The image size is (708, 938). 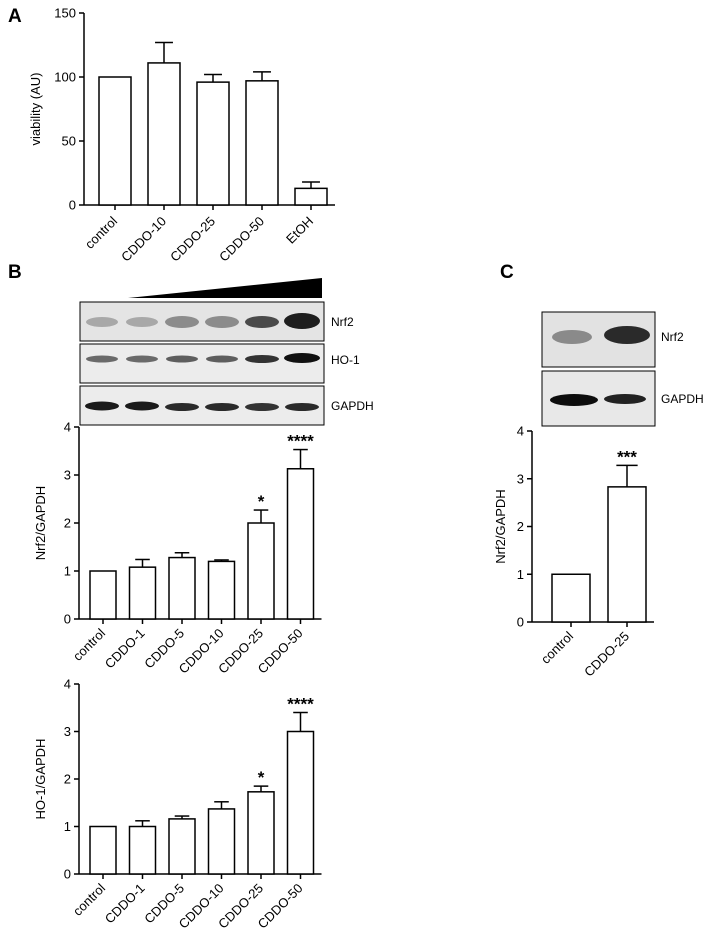 What do you see at coordinates (507, 272) in the screenshot?
I see `panel-label-c: C` at bounding box center [507, 272].